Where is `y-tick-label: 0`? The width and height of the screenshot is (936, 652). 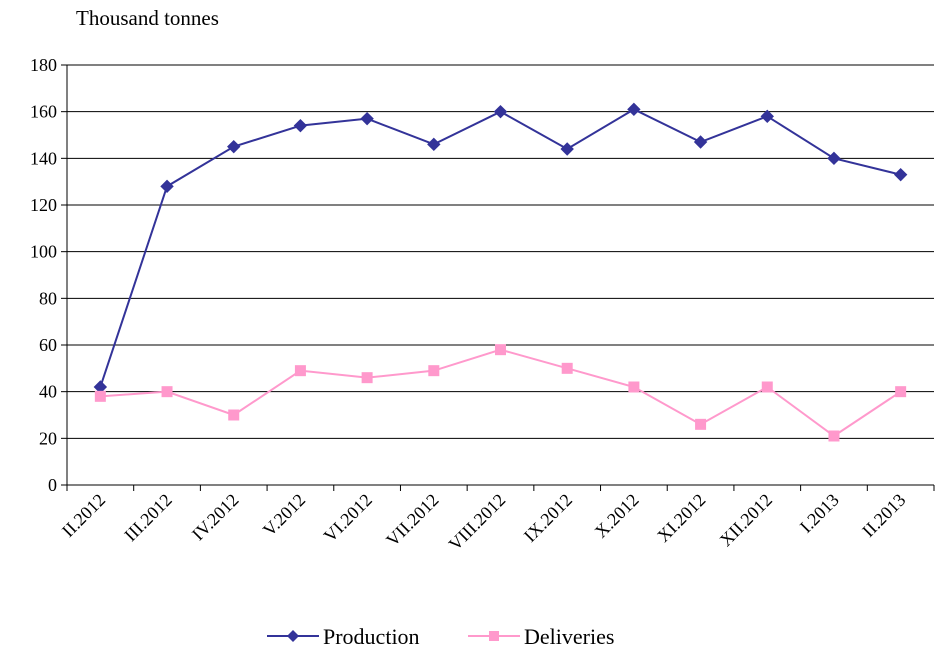 y-tick-label: 0 is located at coordinates (52, 485).